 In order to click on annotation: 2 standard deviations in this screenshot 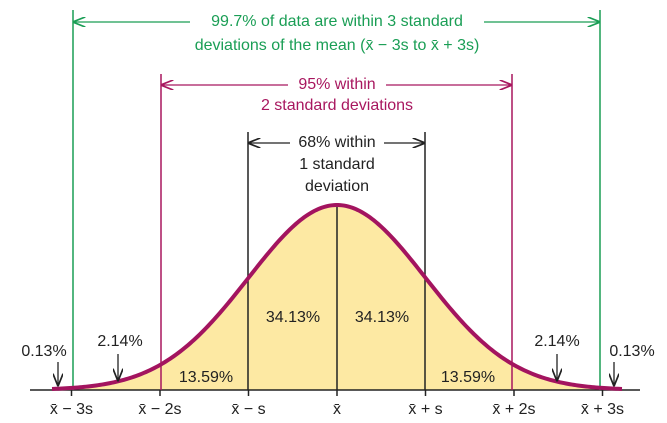, I will do `click(337, 105)`.